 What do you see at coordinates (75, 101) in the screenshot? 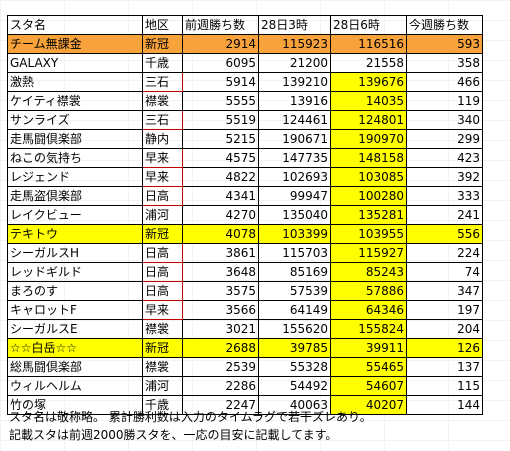
I see `cell-name: ケイティ襟裳` at bounding box center [75, 101].